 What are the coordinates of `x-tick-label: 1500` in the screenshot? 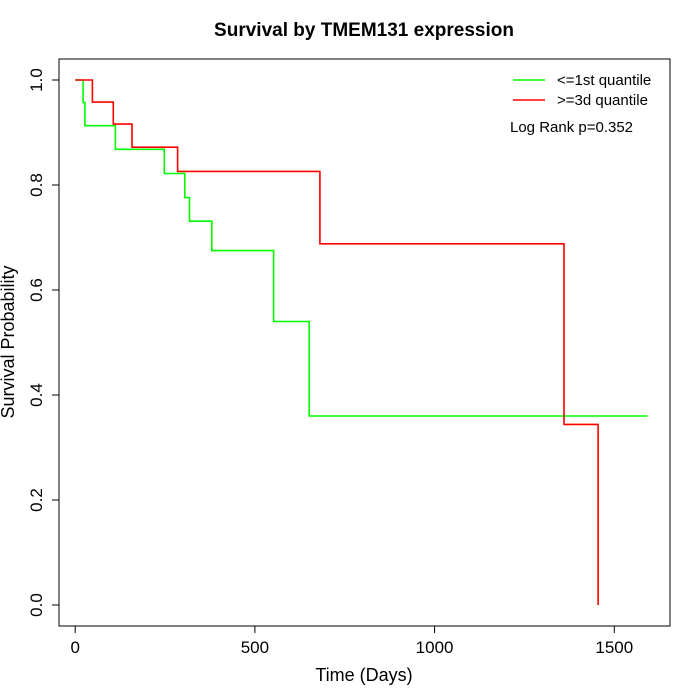 It's located at (614, 647).